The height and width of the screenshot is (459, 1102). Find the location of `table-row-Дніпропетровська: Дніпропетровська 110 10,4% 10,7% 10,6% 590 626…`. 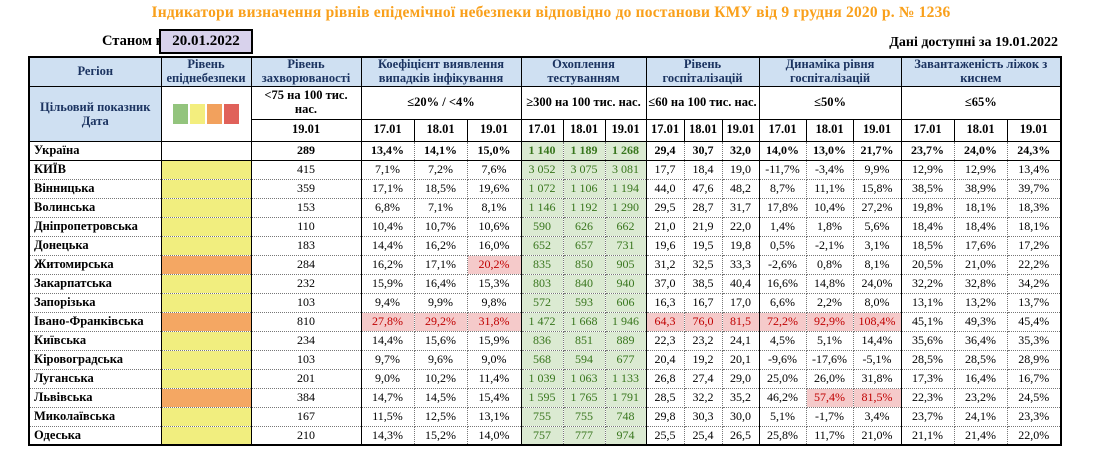

table-row-Дніпропетровська: Дніпропетровська 110 10,4% 10,7% 10,6% 590 626… is located at coordinates (545, 226).